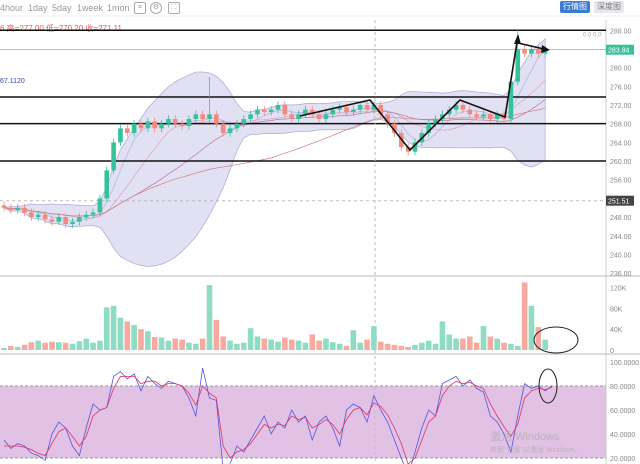 Image resolution: width=640 pixels, height=464 pixels. Describe the element at coordinates (621, 255) in the screenshot. I see `price-tick-label: 240.00` at that location.